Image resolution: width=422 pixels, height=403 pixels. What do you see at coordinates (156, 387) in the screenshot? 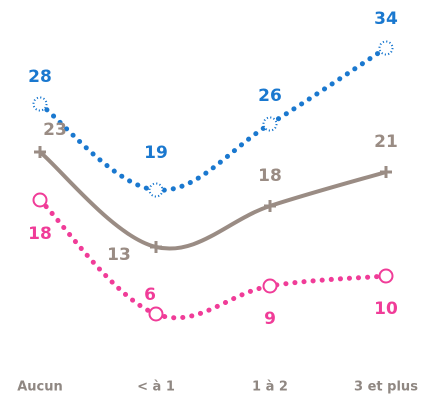
I see `x-tick-label: < à 1` at bounding box center [156, 387].